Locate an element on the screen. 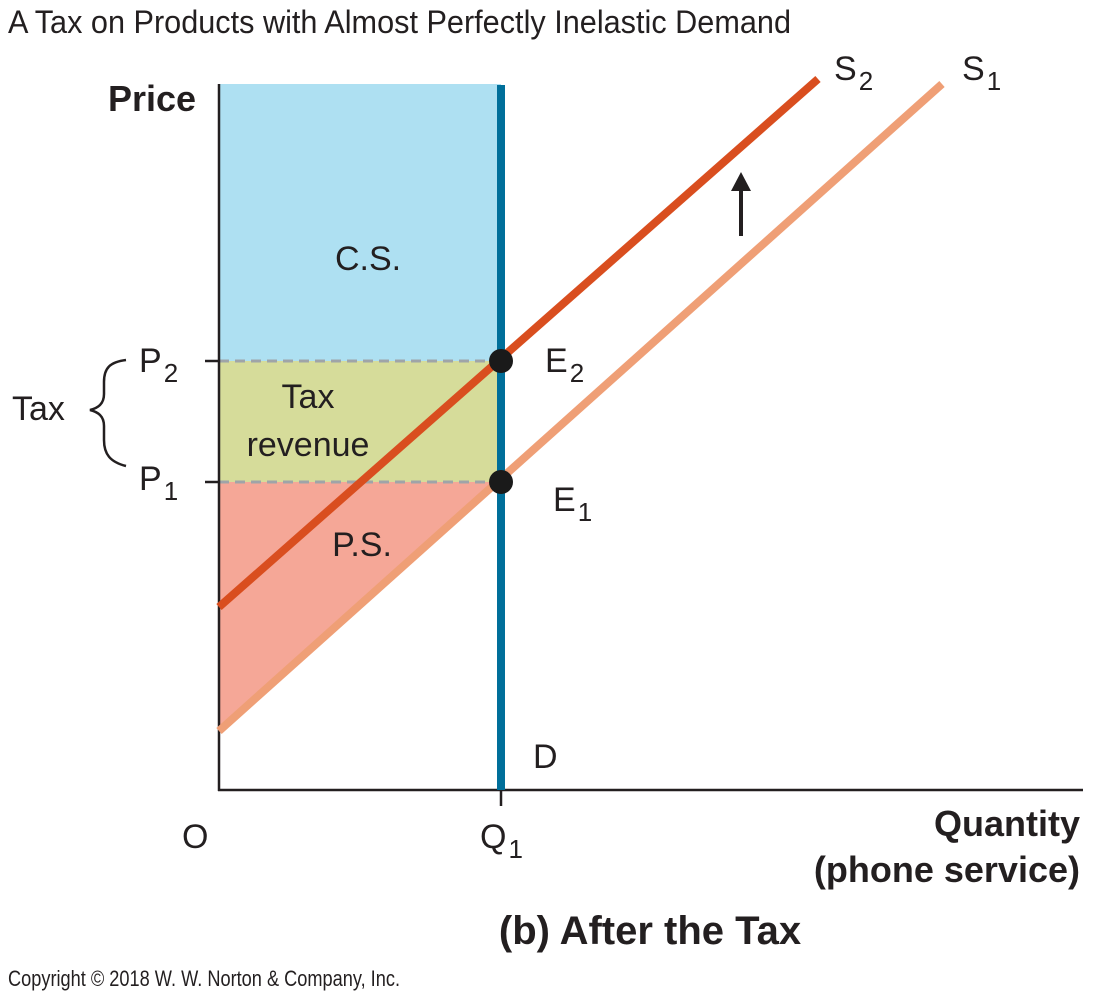  x-axis-label-line2: (phone service) is located at coordinates (947, 869).